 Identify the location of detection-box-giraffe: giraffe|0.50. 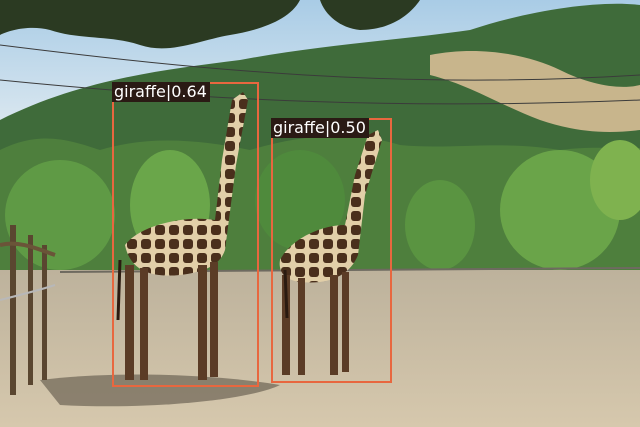
(331, 250).